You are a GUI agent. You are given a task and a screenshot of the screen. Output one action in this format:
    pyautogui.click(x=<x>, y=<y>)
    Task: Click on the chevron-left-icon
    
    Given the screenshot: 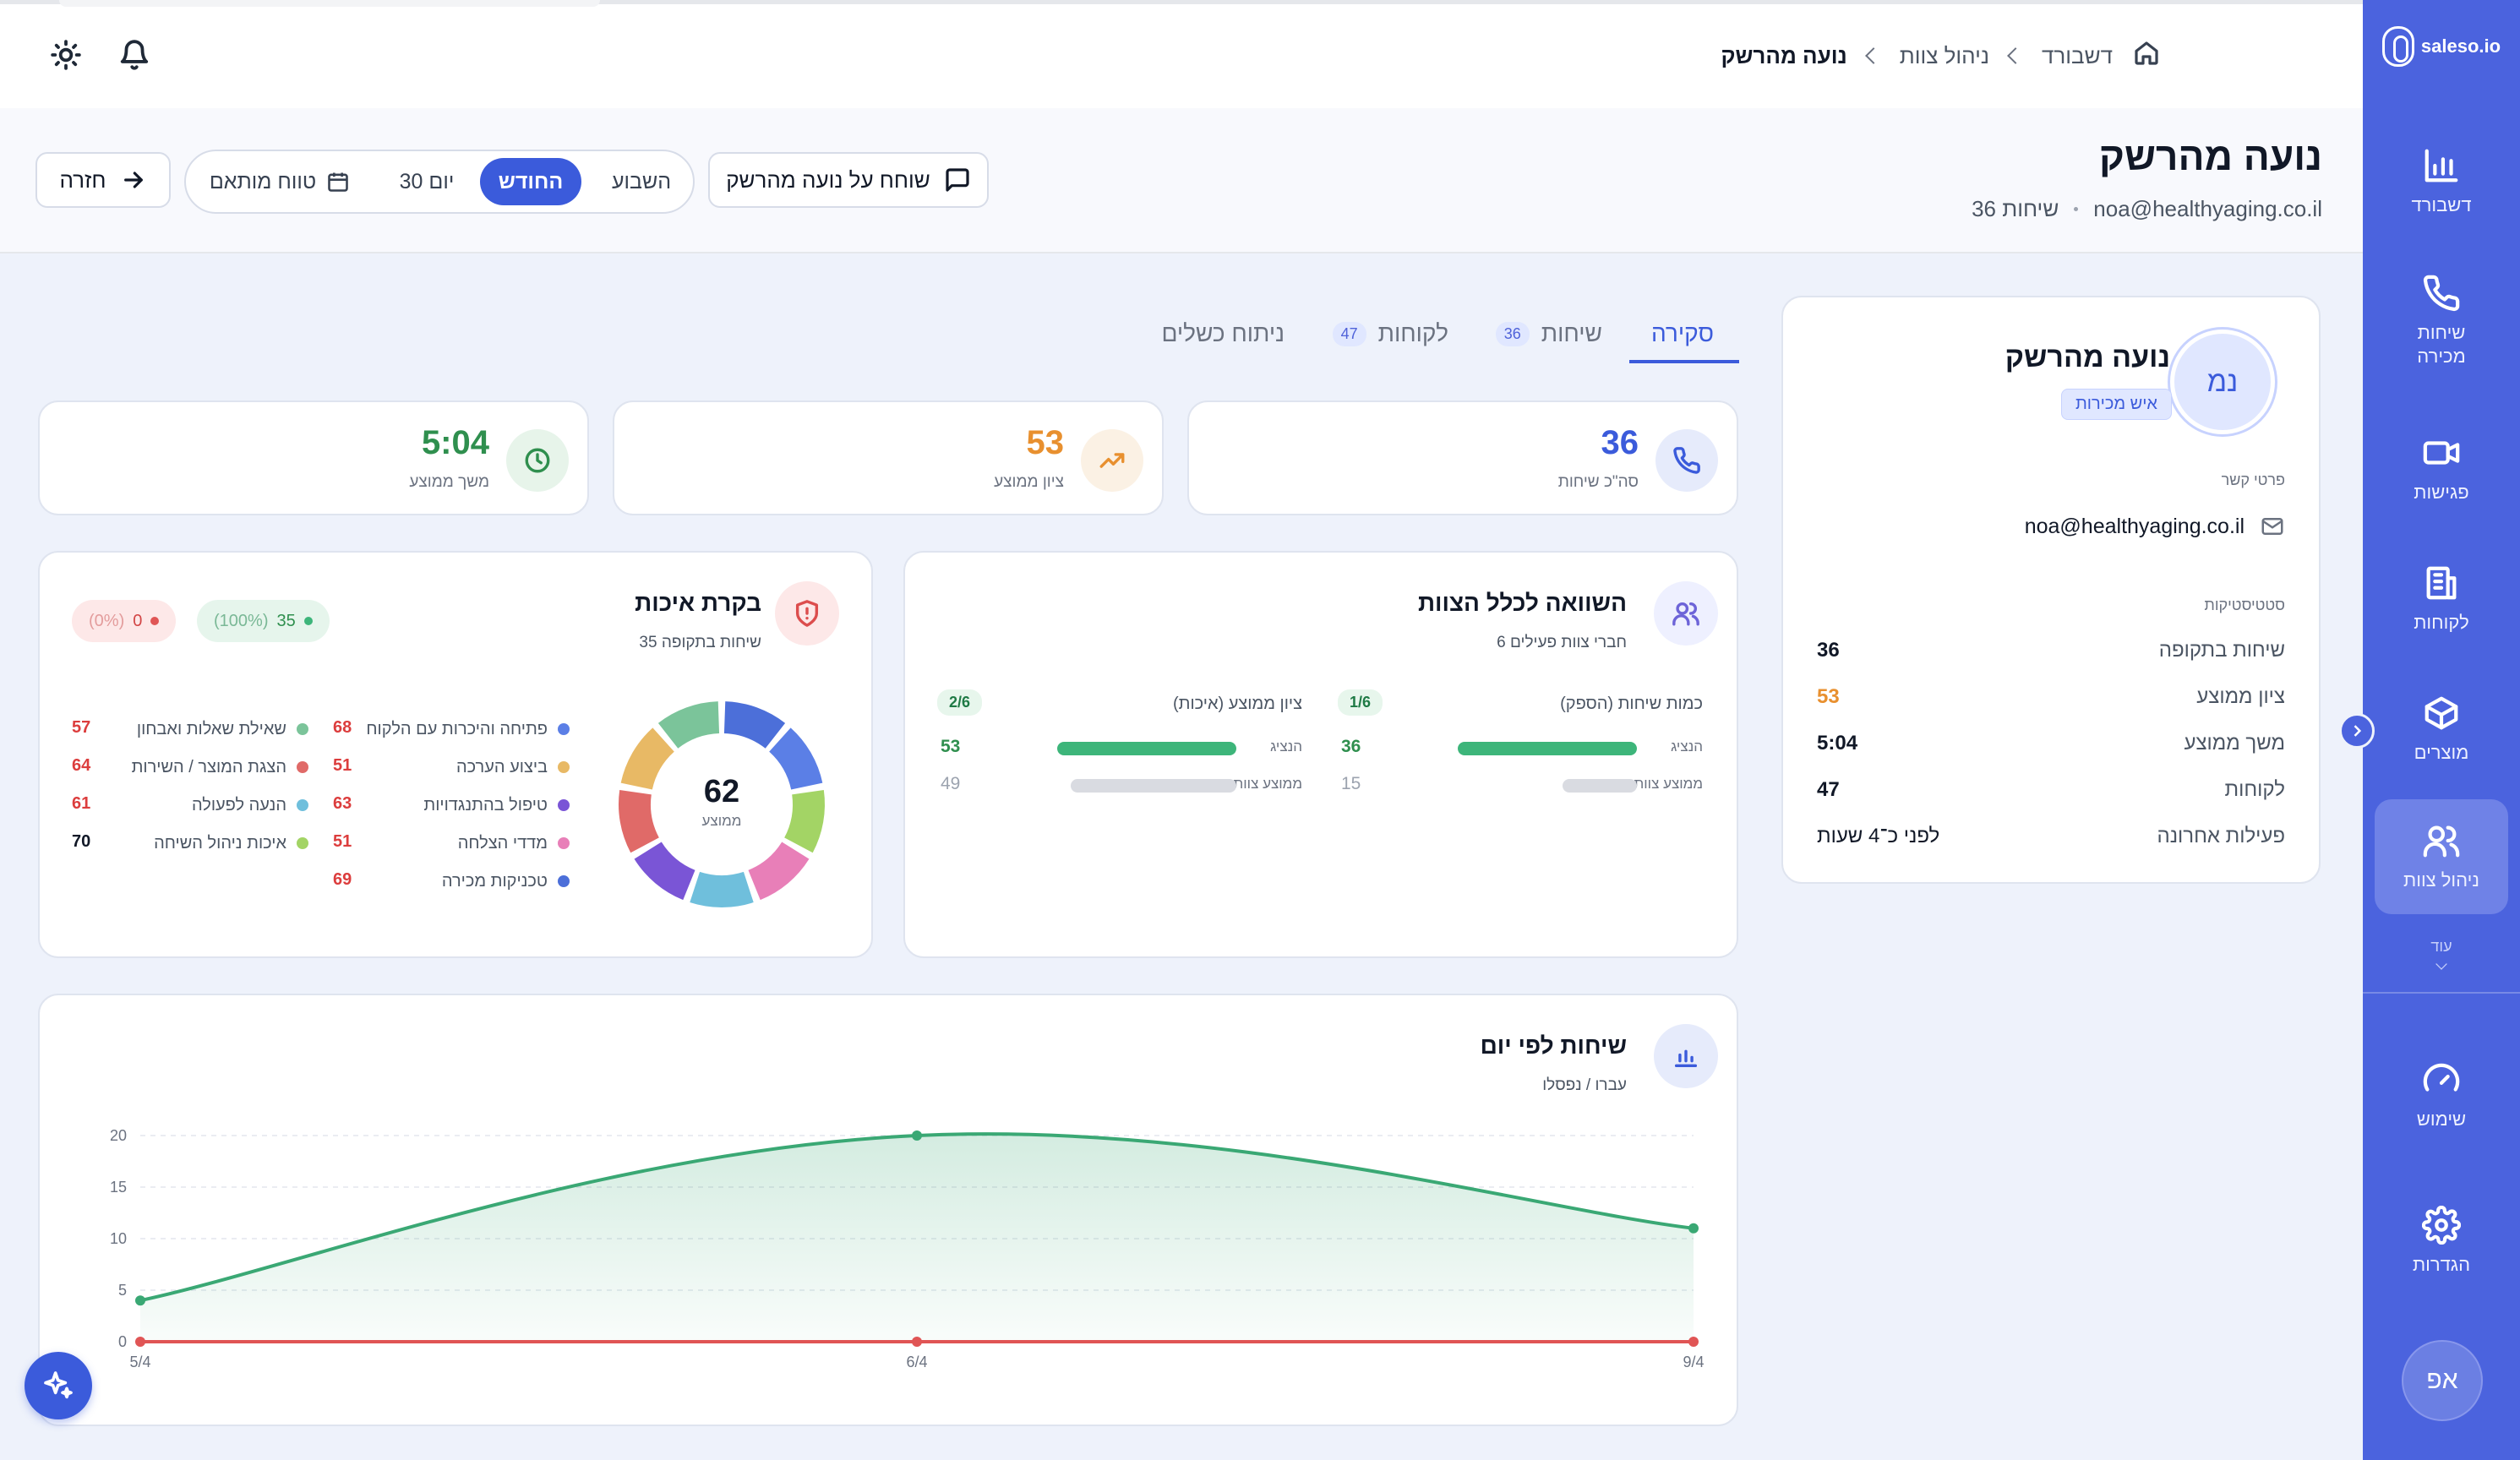 What is the action you would take?
    pyautogui.click(x=1873, y=55)
    